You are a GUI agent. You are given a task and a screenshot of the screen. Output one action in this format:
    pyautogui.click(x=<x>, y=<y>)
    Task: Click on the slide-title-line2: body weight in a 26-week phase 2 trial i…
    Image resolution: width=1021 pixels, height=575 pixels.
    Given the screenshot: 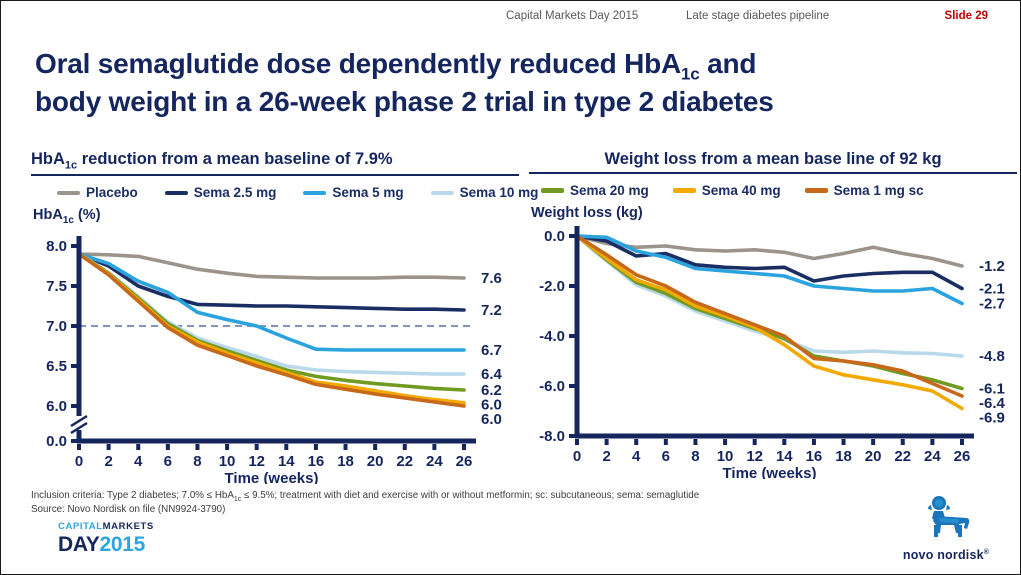 What is the action you would take?
    pyautogui.click(x=404, y=101)
    